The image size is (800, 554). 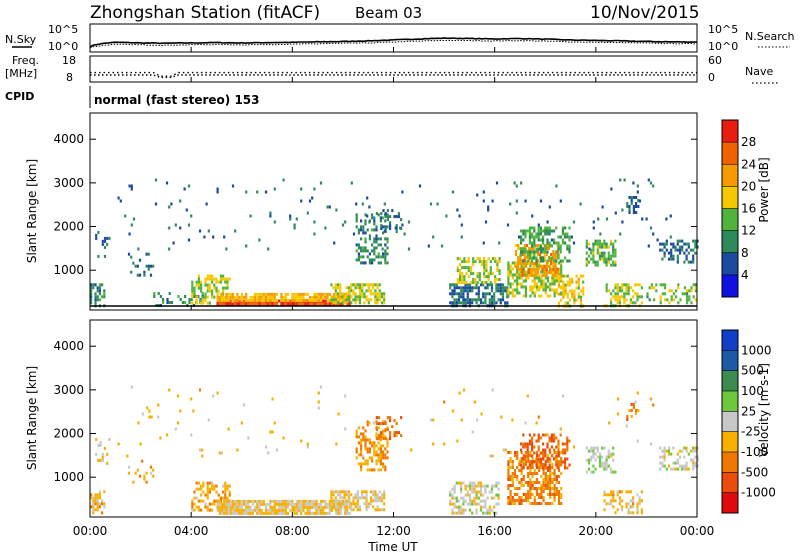 I want to click on colorbar-tick-label: 25, so click(x=748, y=411).